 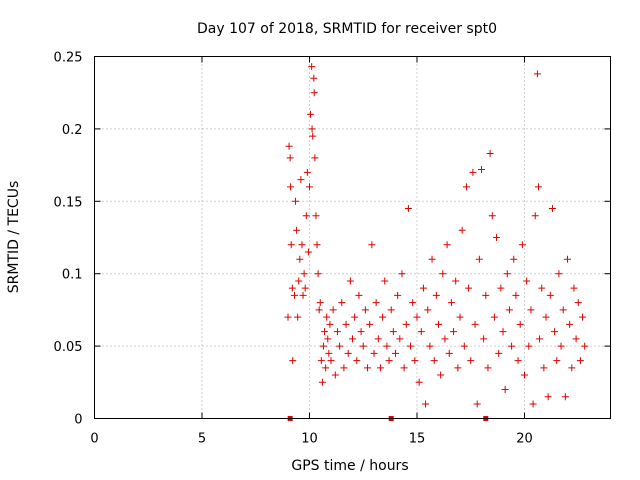 What do you see at coordinates (94, 439) in the screenshot?
I see `x-tick-label: 0` at bounding box center [94, 439].